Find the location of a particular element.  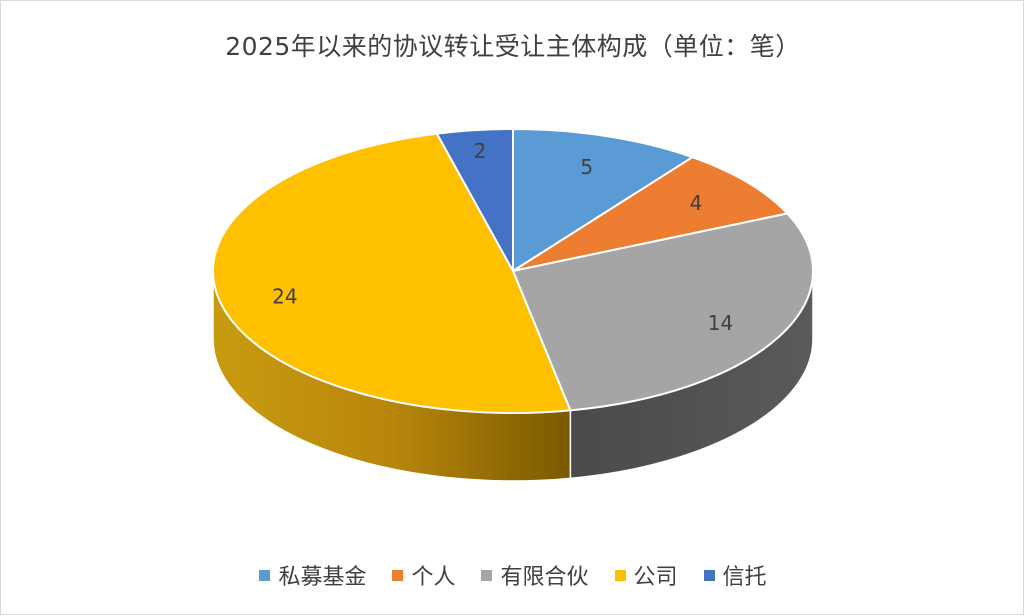

legend: 私募基金 个人 有限合伙 公司 信托 is located at coordinates (512, 575).